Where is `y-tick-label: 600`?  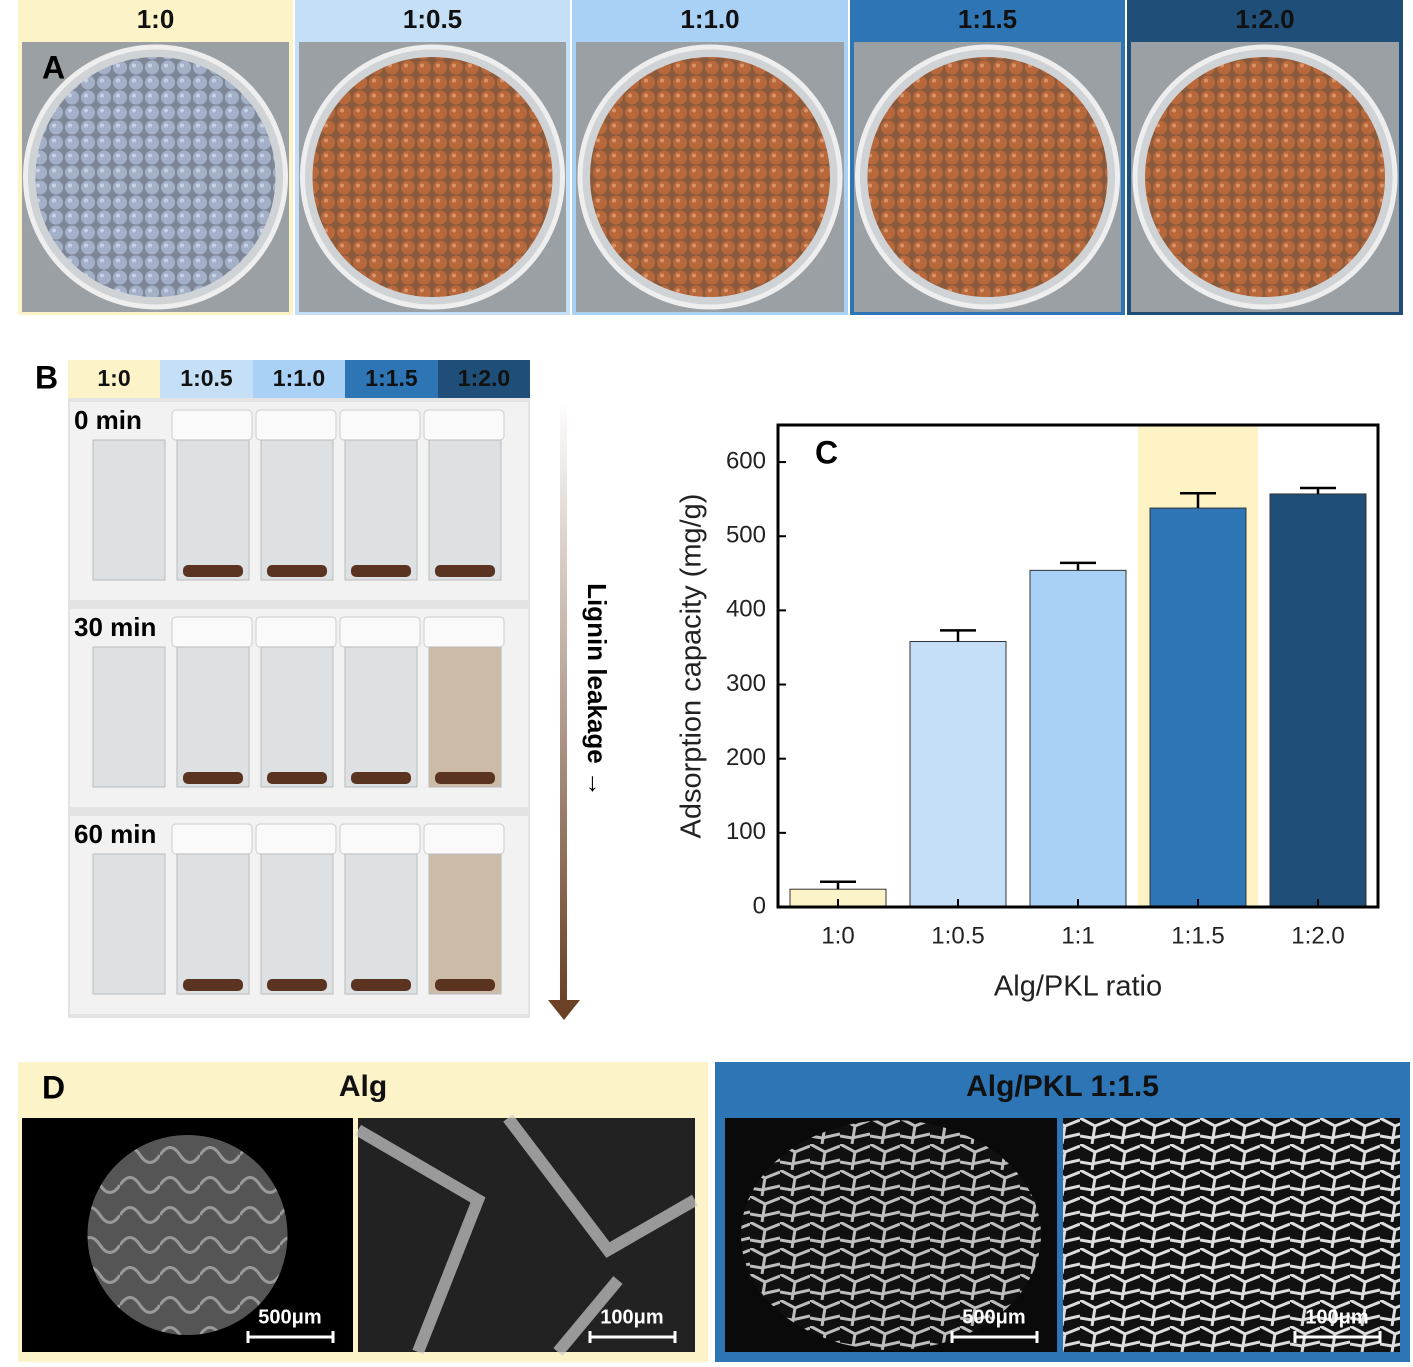 y-tick-label: 600 is located at coordinates (746, 460).